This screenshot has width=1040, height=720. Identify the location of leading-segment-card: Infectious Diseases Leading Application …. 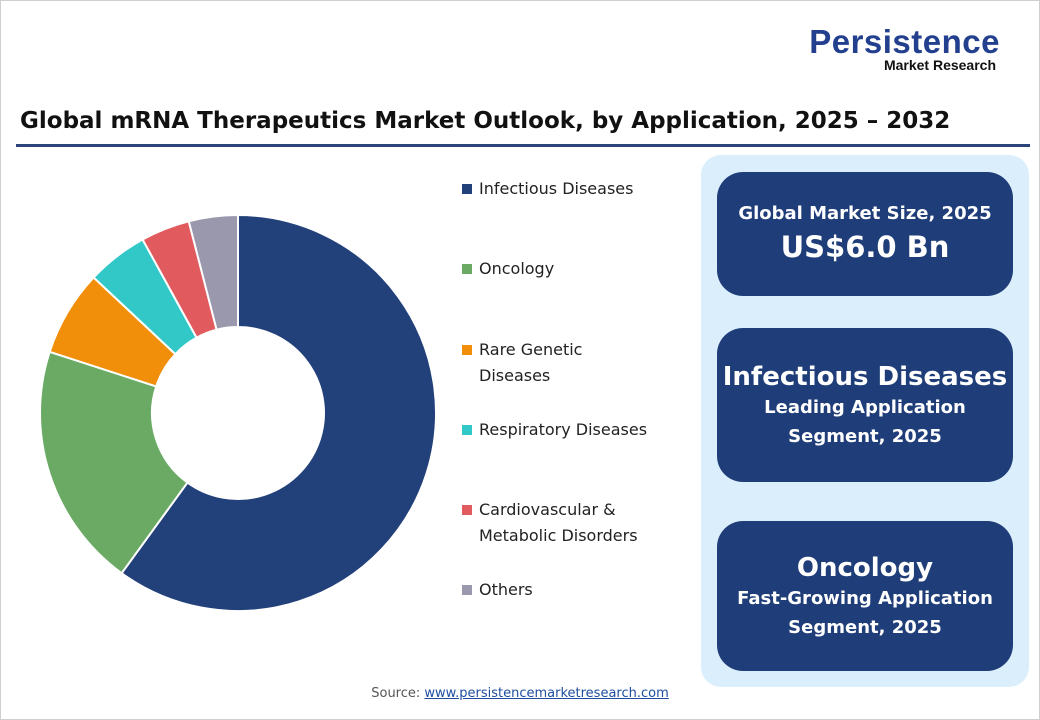
(865, 405).